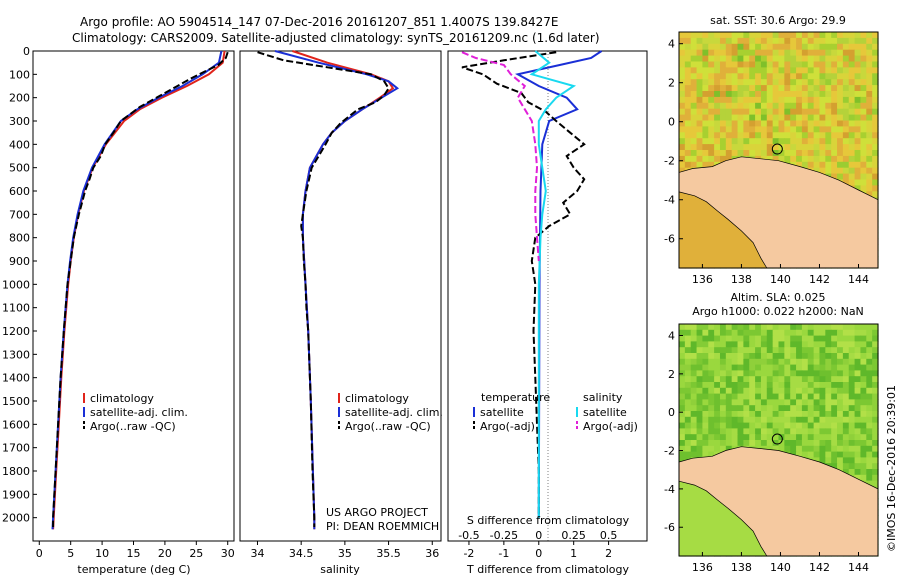 Image resolution: width=900 pixels, height=580 pixels. Describe the element at coordinates (858, 567) in the screenshot. I see `sla_map-lon-label: 144` at that location.